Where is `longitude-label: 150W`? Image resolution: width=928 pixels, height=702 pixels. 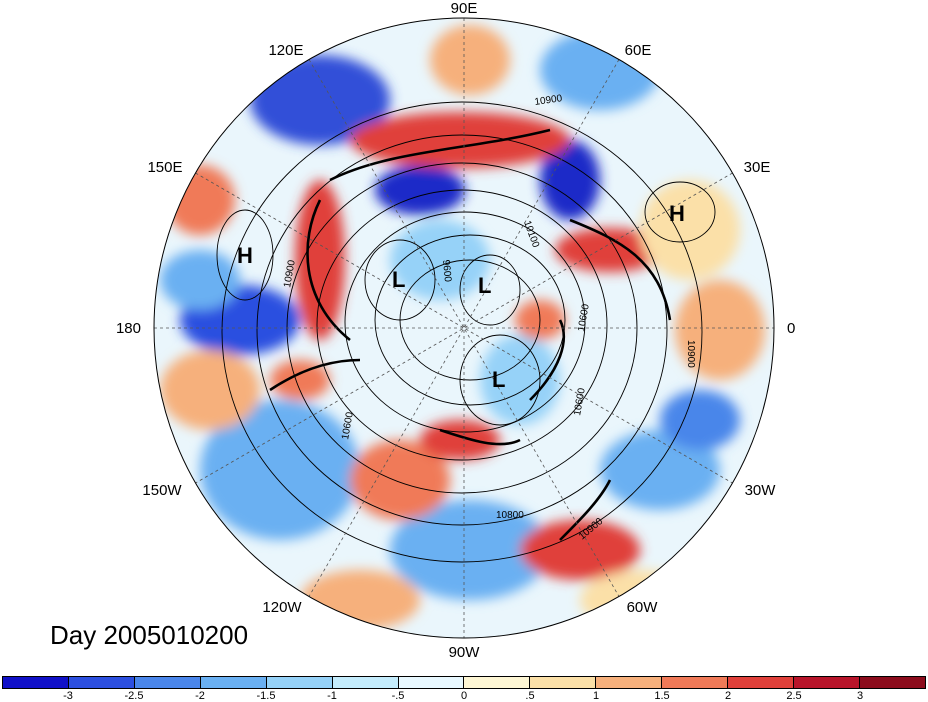
longitude-label: 150W is located at coordinates (162, 490).